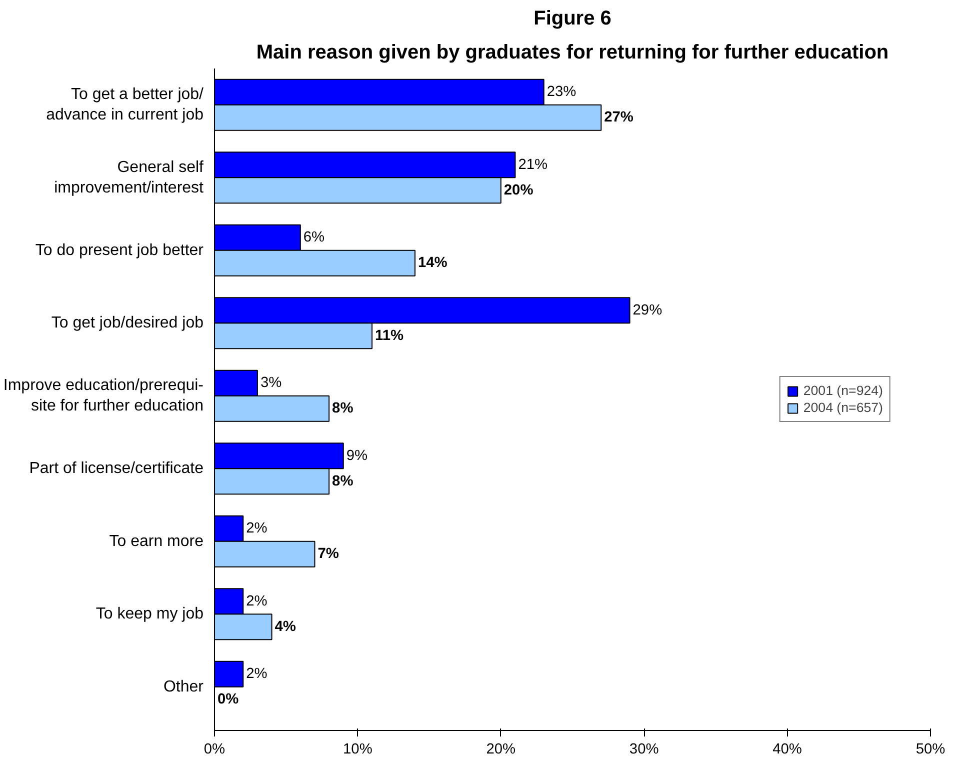 The height and width of the screenshot is (773, 974). I want to click on y-tick-label: General self improvement/interest, so click(129, 177).